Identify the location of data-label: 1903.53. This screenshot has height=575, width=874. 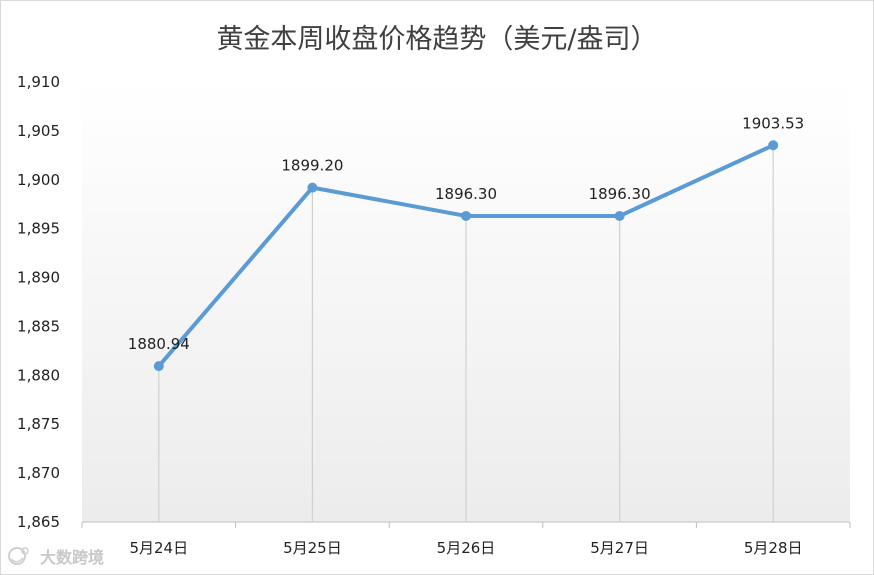
(773, 123).